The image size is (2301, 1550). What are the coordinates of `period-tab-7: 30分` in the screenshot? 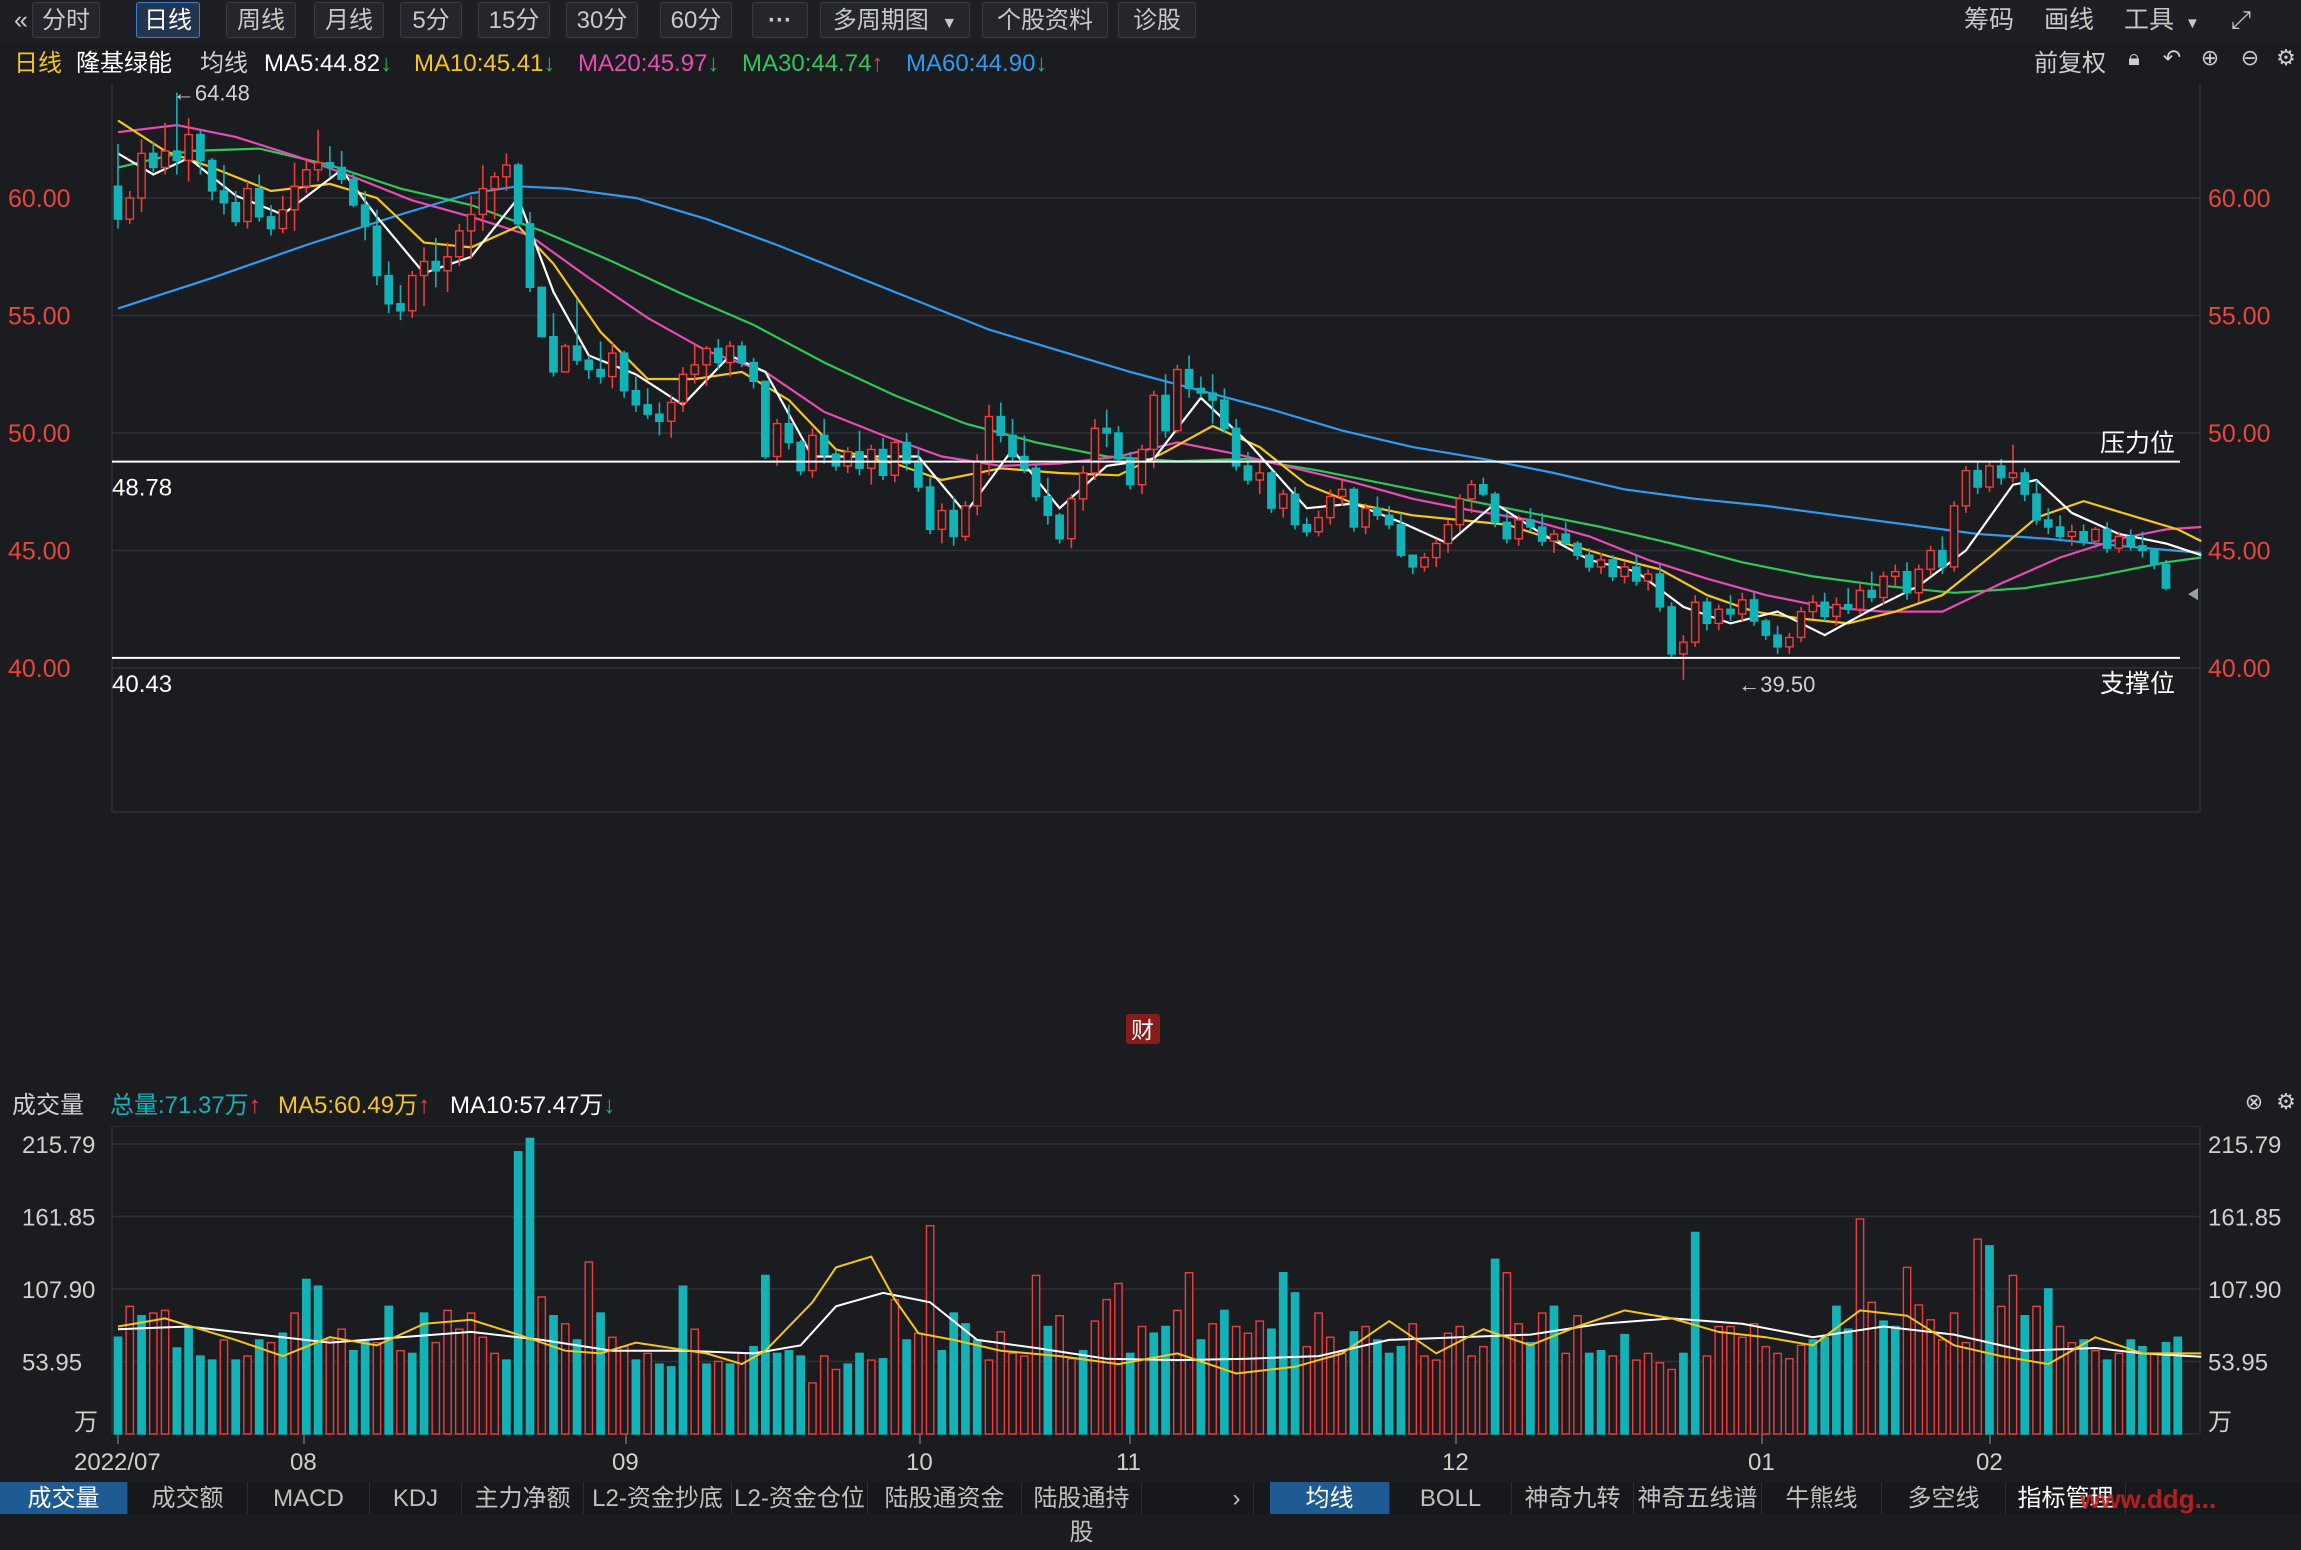 It's located at (602, 20).